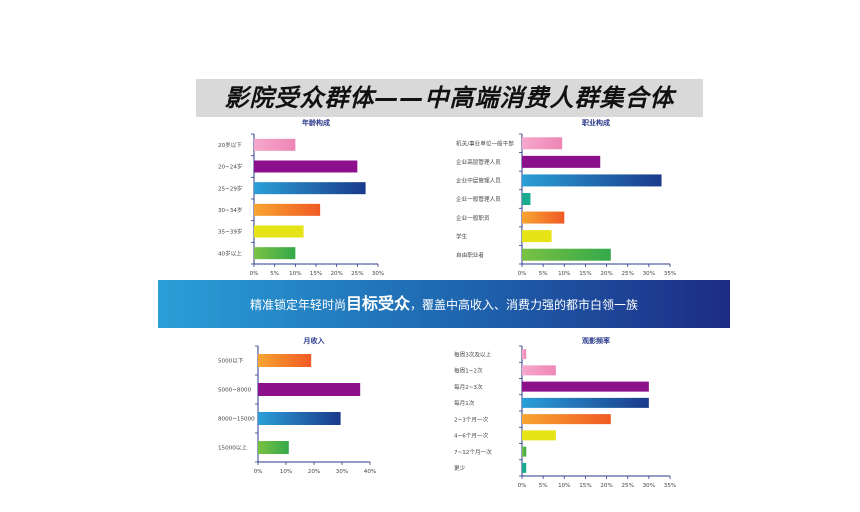 The height and width of the screenshot is (512, 860). I want to click on category-label: 25~29岁, so click(230, 188).